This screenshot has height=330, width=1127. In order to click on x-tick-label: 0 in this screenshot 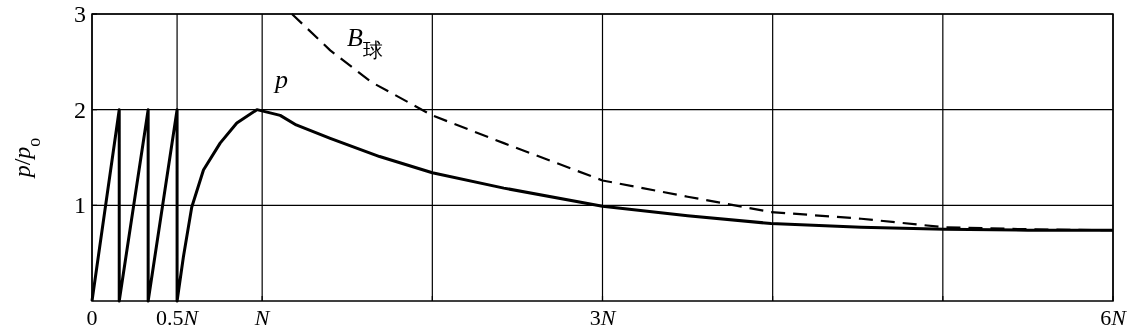, I will do `click(92, 317)`.